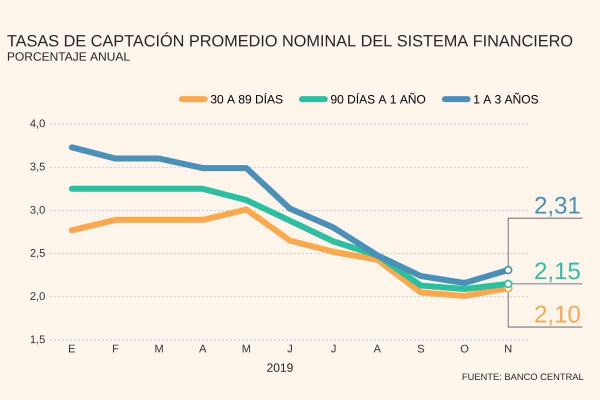  What do you see at coordinates (557, 206) in the screenshot?
I see `data-label: 2,31` at bounding box center [557, 206].